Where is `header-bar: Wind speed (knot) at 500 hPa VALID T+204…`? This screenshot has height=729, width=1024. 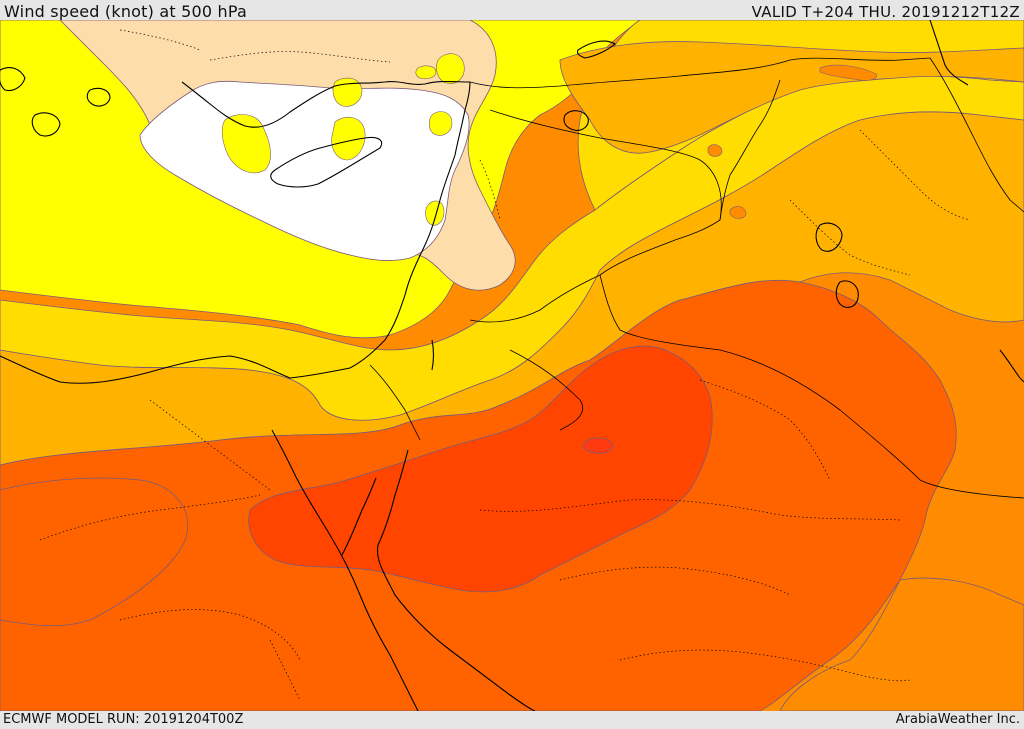 header-bar: Wind speed (knot) at 500 hPa VALID T+204… is located at coordinates (512, 10).